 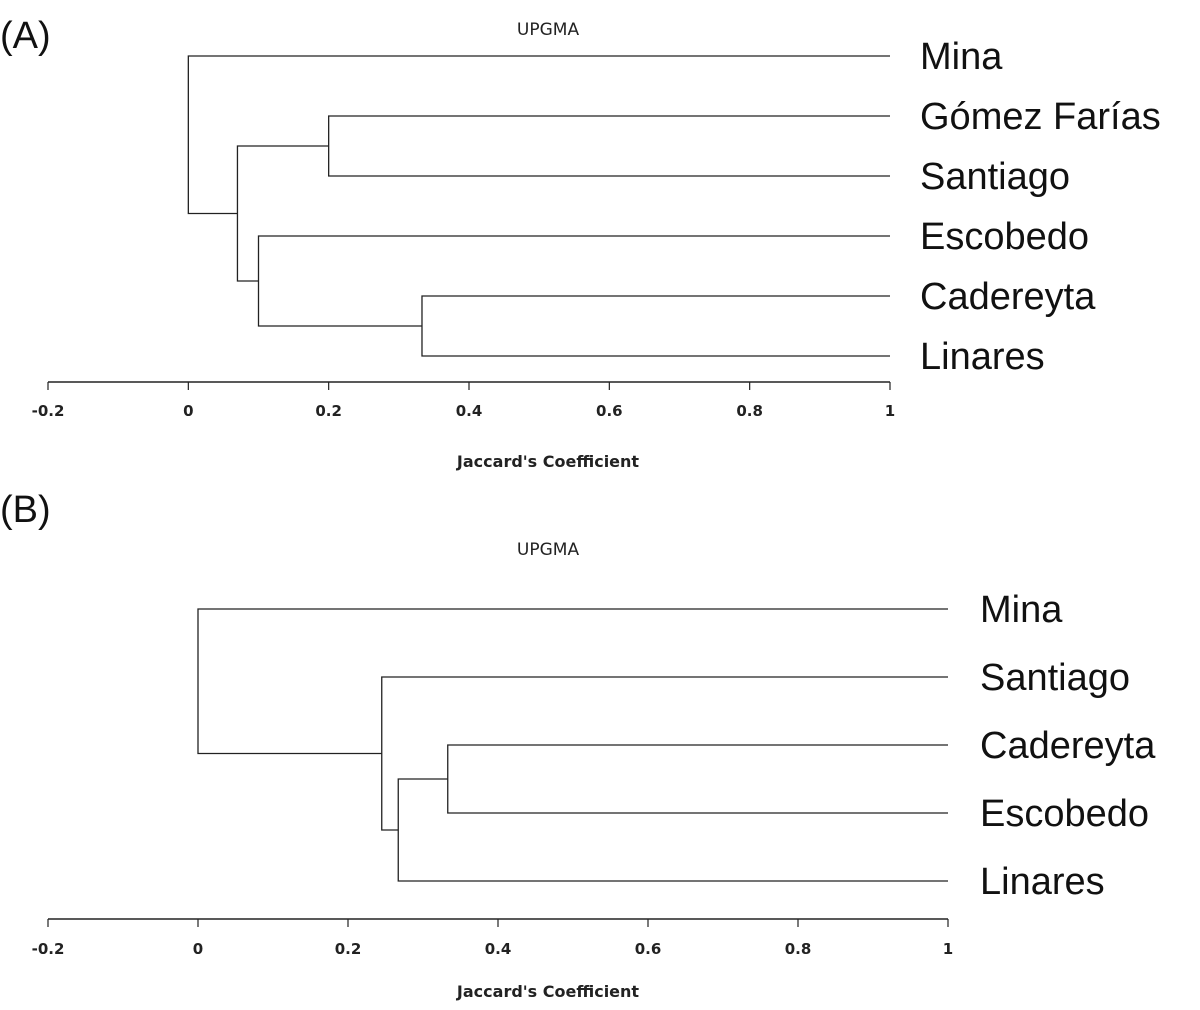 What do you see at coordinates (492, 938) in the screenshot?
I see `panel-b-x-axis: -0.2 0 0.2 0.4 0.6 0.8 1` at bounding box center [492, 938].